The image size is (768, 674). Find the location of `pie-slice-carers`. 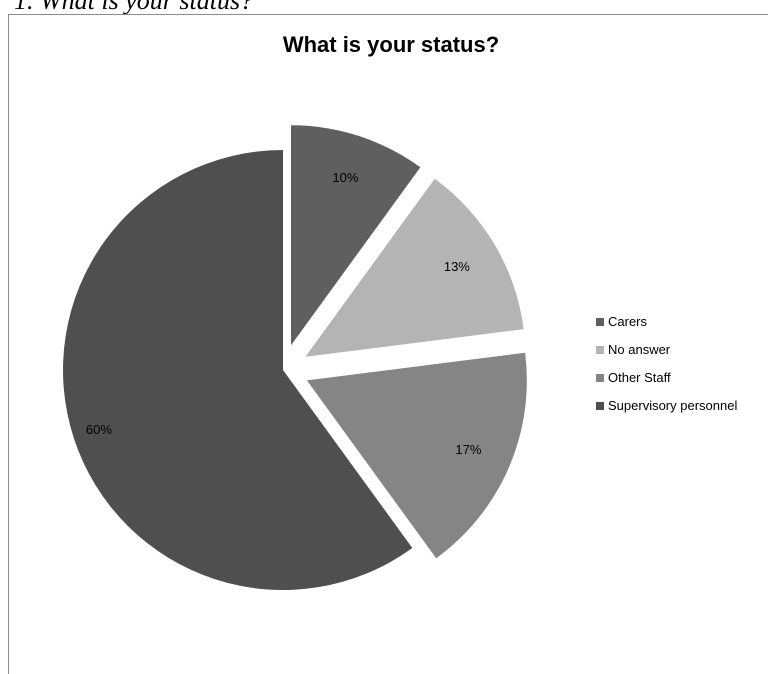

pie-slice-carers is located at coordinates (356, 235).